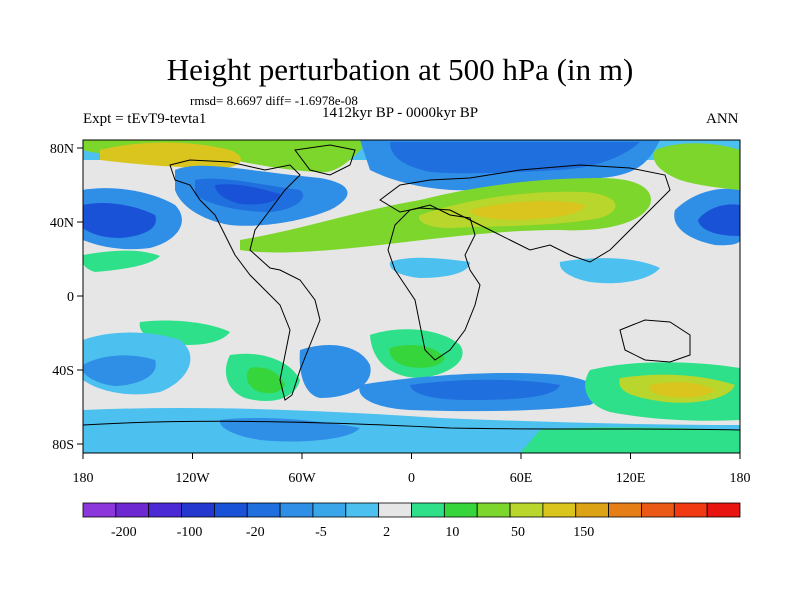  What do you see at coordinates (62, 223) in the screenshot?
I see `y-tick-label: 40N` at bounding box center [62, 223].